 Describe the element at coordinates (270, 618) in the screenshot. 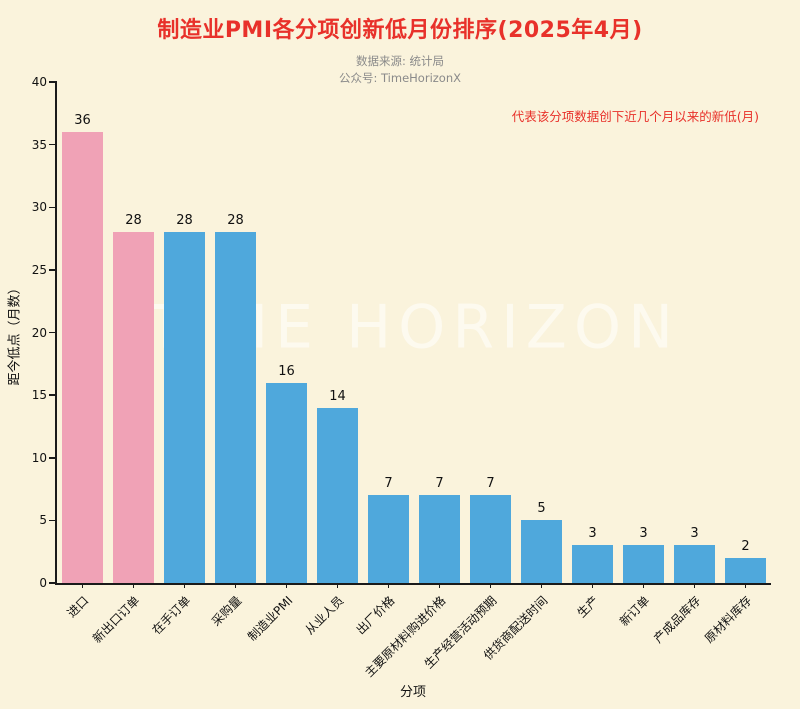

I see `x-tick-label: 制造业PMI` at that location.